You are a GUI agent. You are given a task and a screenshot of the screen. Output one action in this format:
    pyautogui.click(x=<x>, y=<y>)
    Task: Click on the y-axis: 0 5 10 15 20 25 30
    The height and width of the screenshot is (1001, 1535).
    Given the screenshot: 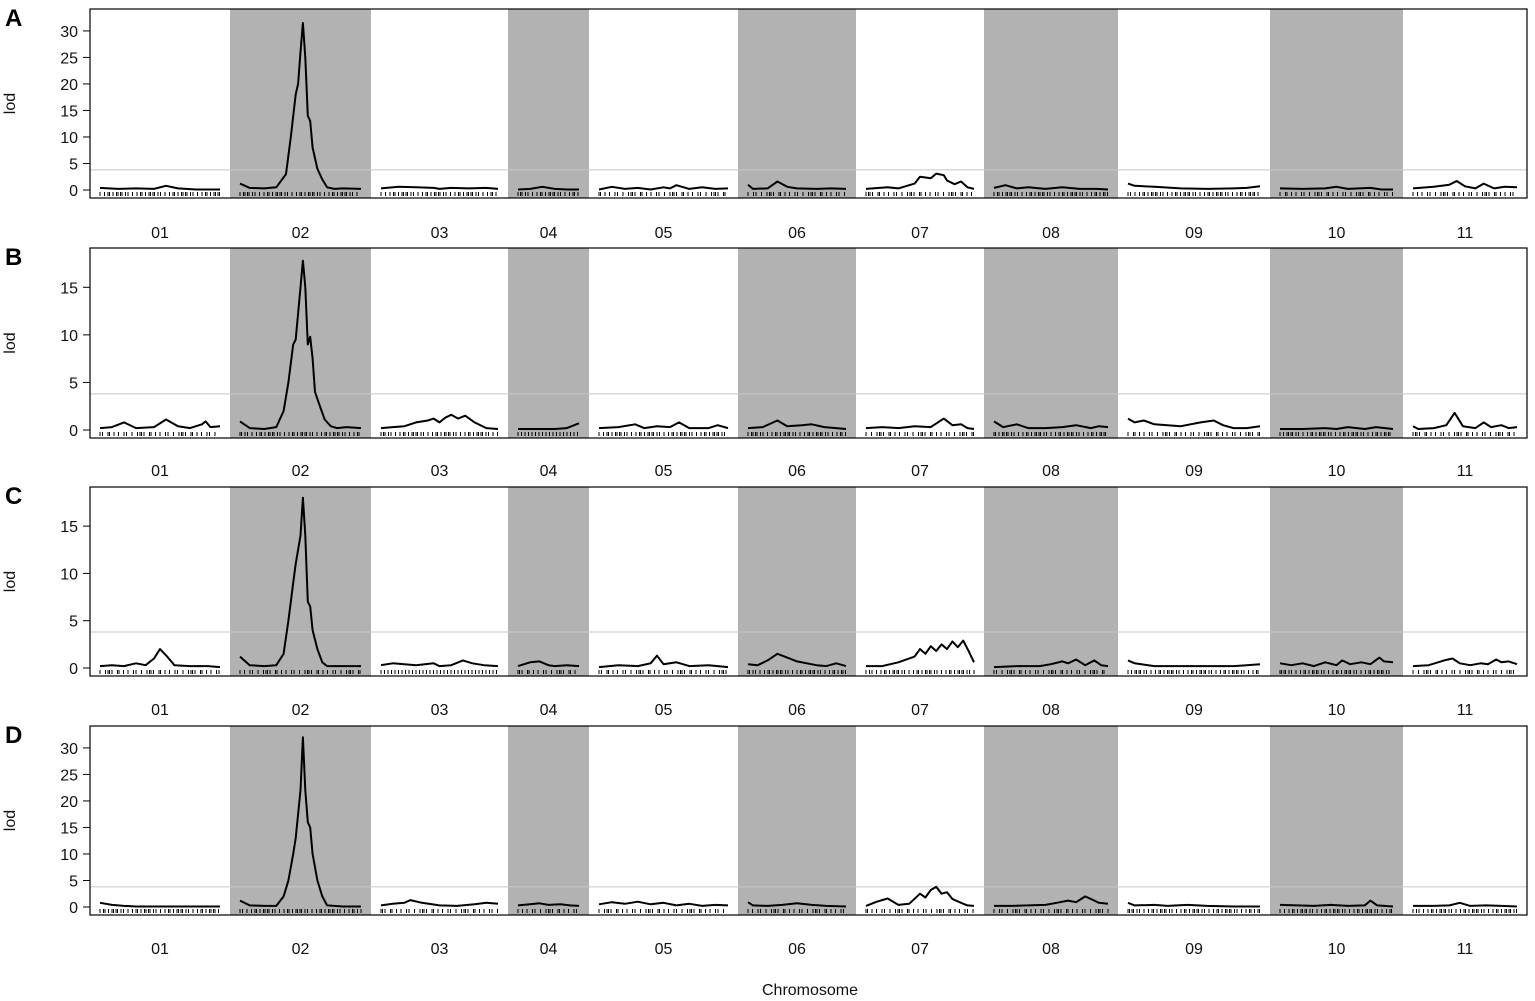 What is the action you would take?
    pyautogui.click(x=75, y=829)
    